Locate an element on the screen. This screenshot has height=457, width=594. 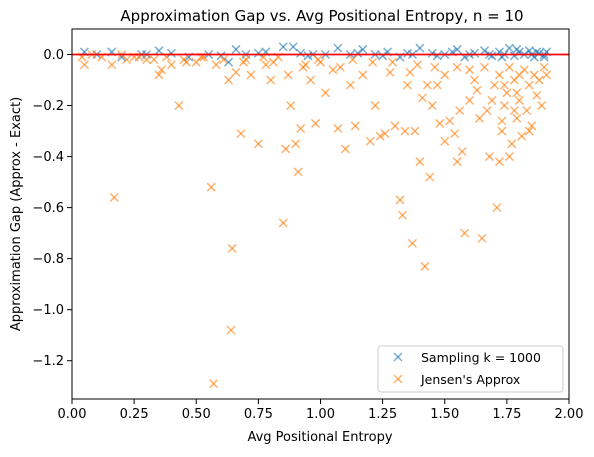
y-tick-label: 0.0 is located at coordinates (53, 55).